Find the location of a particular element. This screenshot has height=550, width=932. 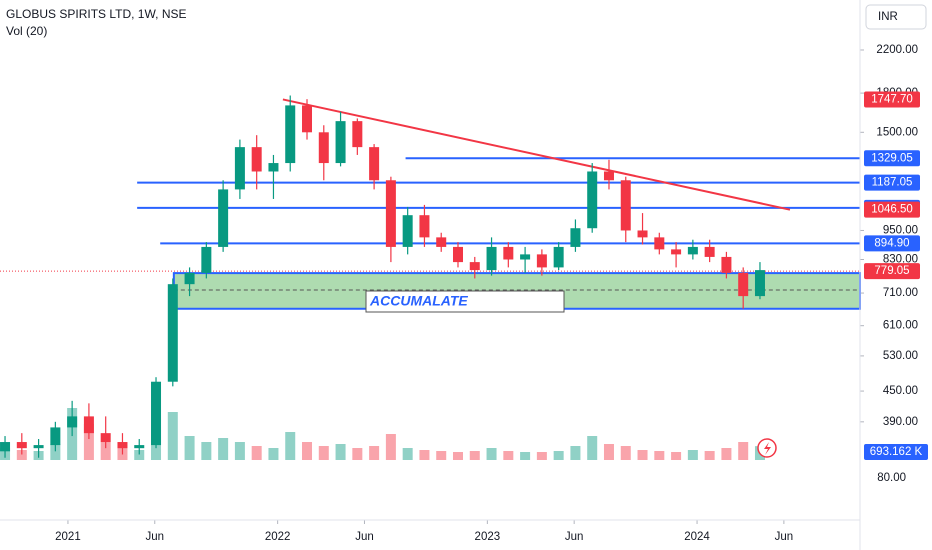

trend-price-label: 1747.70 is located at coordinates (892, 99).